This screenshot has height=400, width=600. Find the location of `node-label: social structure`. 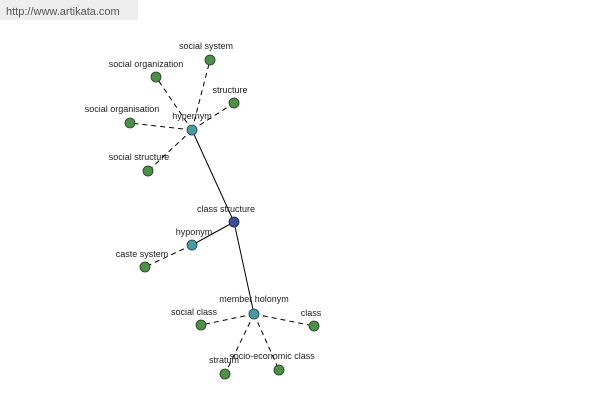

node-label: social structure is located at coordinates (139, 157).